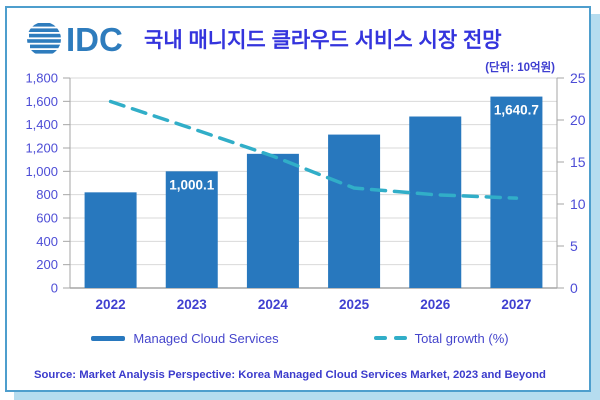  What do you see at coordinates (206, 338) in the screenshot?
I see `legend-label: Managed Cloud Services` at bounding box center [206, 338].